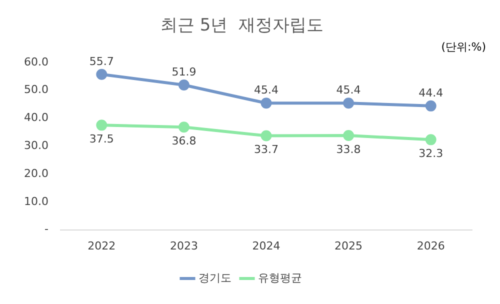 The height and width of the screenshot is (304, 500). Describe the element at coordinates (431, 93) in the screenshot. I see `data-label: 44.4` at that location.